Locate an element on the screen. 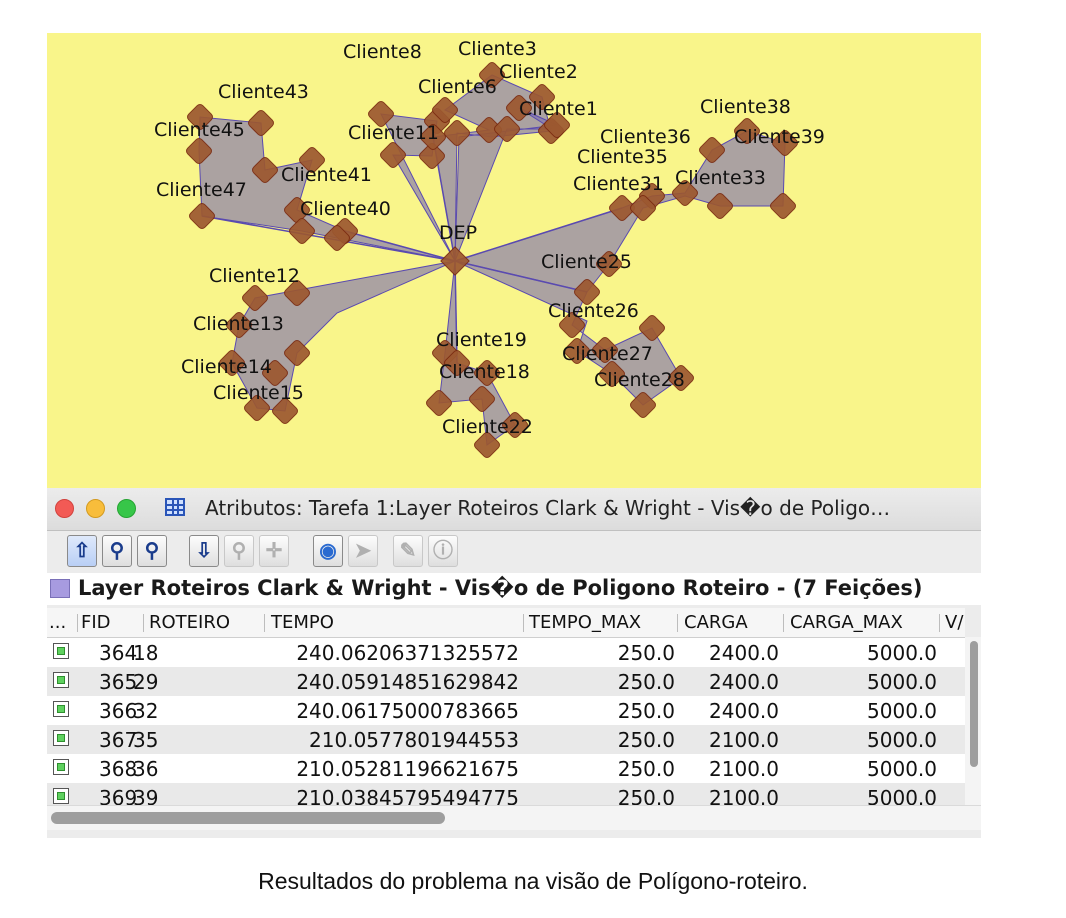 The width and height of the screenshot is (1066, 918). cell-tempo: 240.05914851629842 is located at coordinates (407, 682).